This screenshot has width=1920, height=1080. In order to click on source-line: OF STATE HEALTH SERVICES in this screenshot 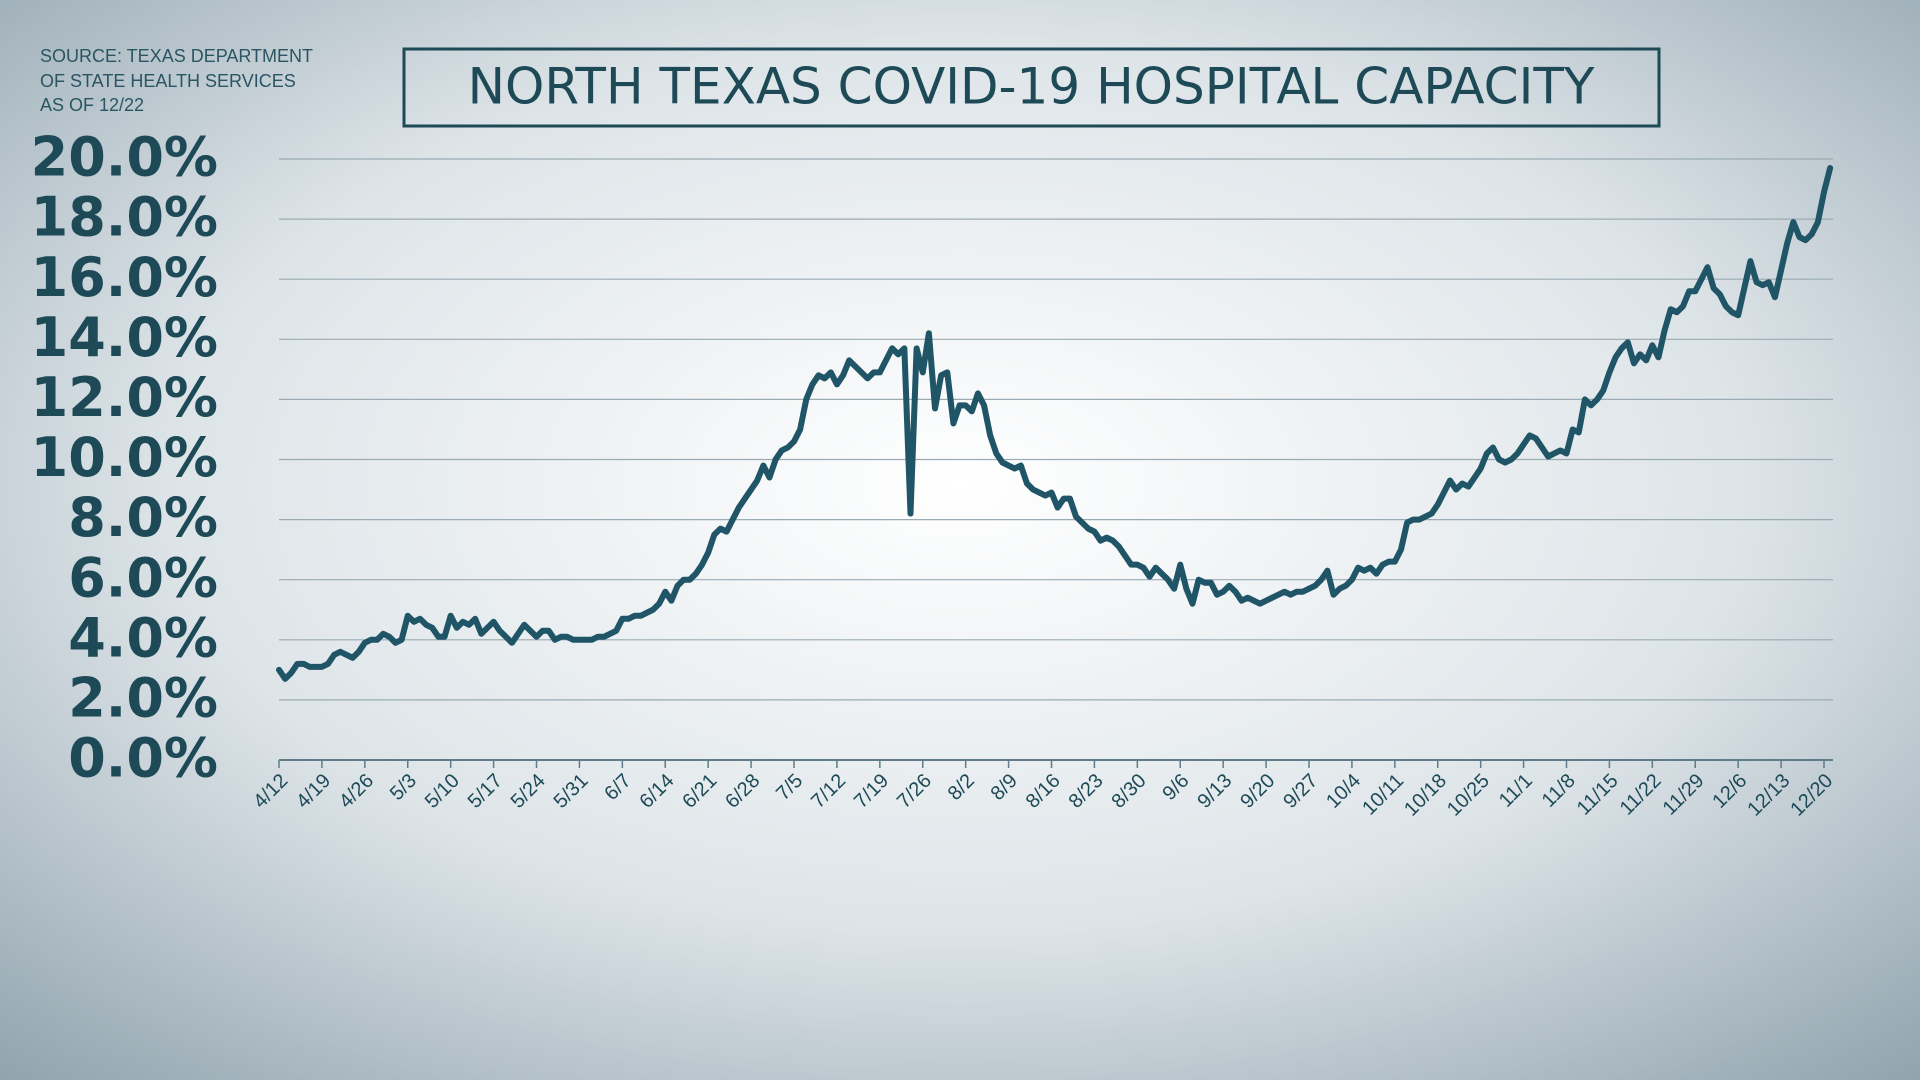, I will do `click(168, 81)`.